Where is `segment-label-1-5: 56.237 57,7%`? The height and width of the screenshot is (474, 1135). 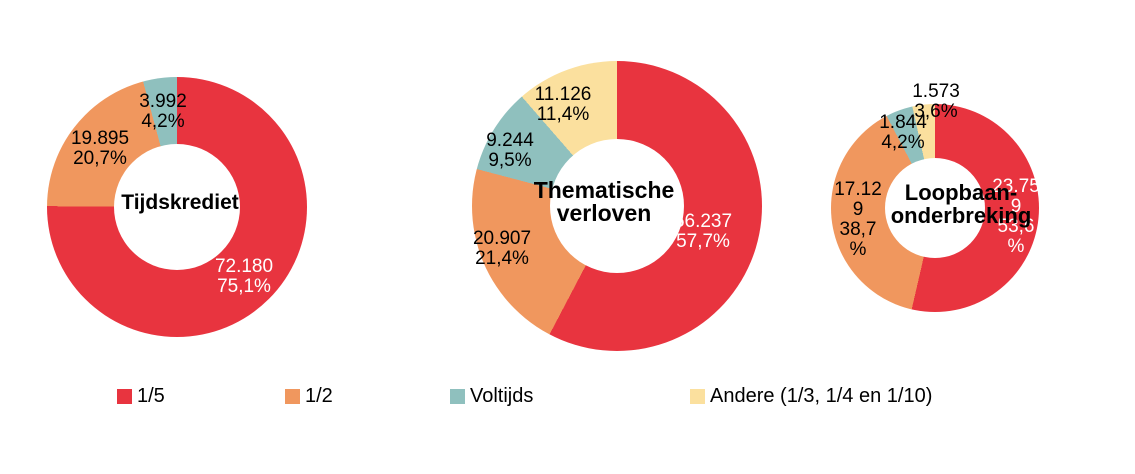 segment-label-1-5: 56.237 57,7% is located at coordinates (703, 232).